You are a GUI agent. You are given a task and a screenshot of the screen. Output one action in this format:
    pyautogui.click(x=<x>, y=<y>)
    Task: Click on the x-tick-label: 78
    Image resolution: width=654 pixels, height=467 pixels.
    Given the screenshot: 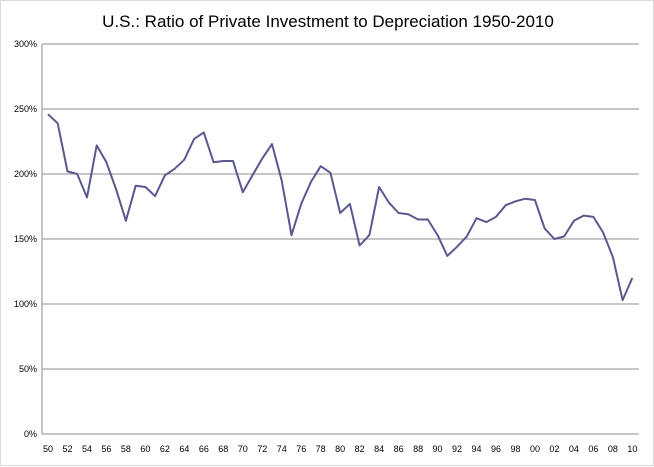 What is the action you would take?
    pyautogui.click(x=321, y=449)
    